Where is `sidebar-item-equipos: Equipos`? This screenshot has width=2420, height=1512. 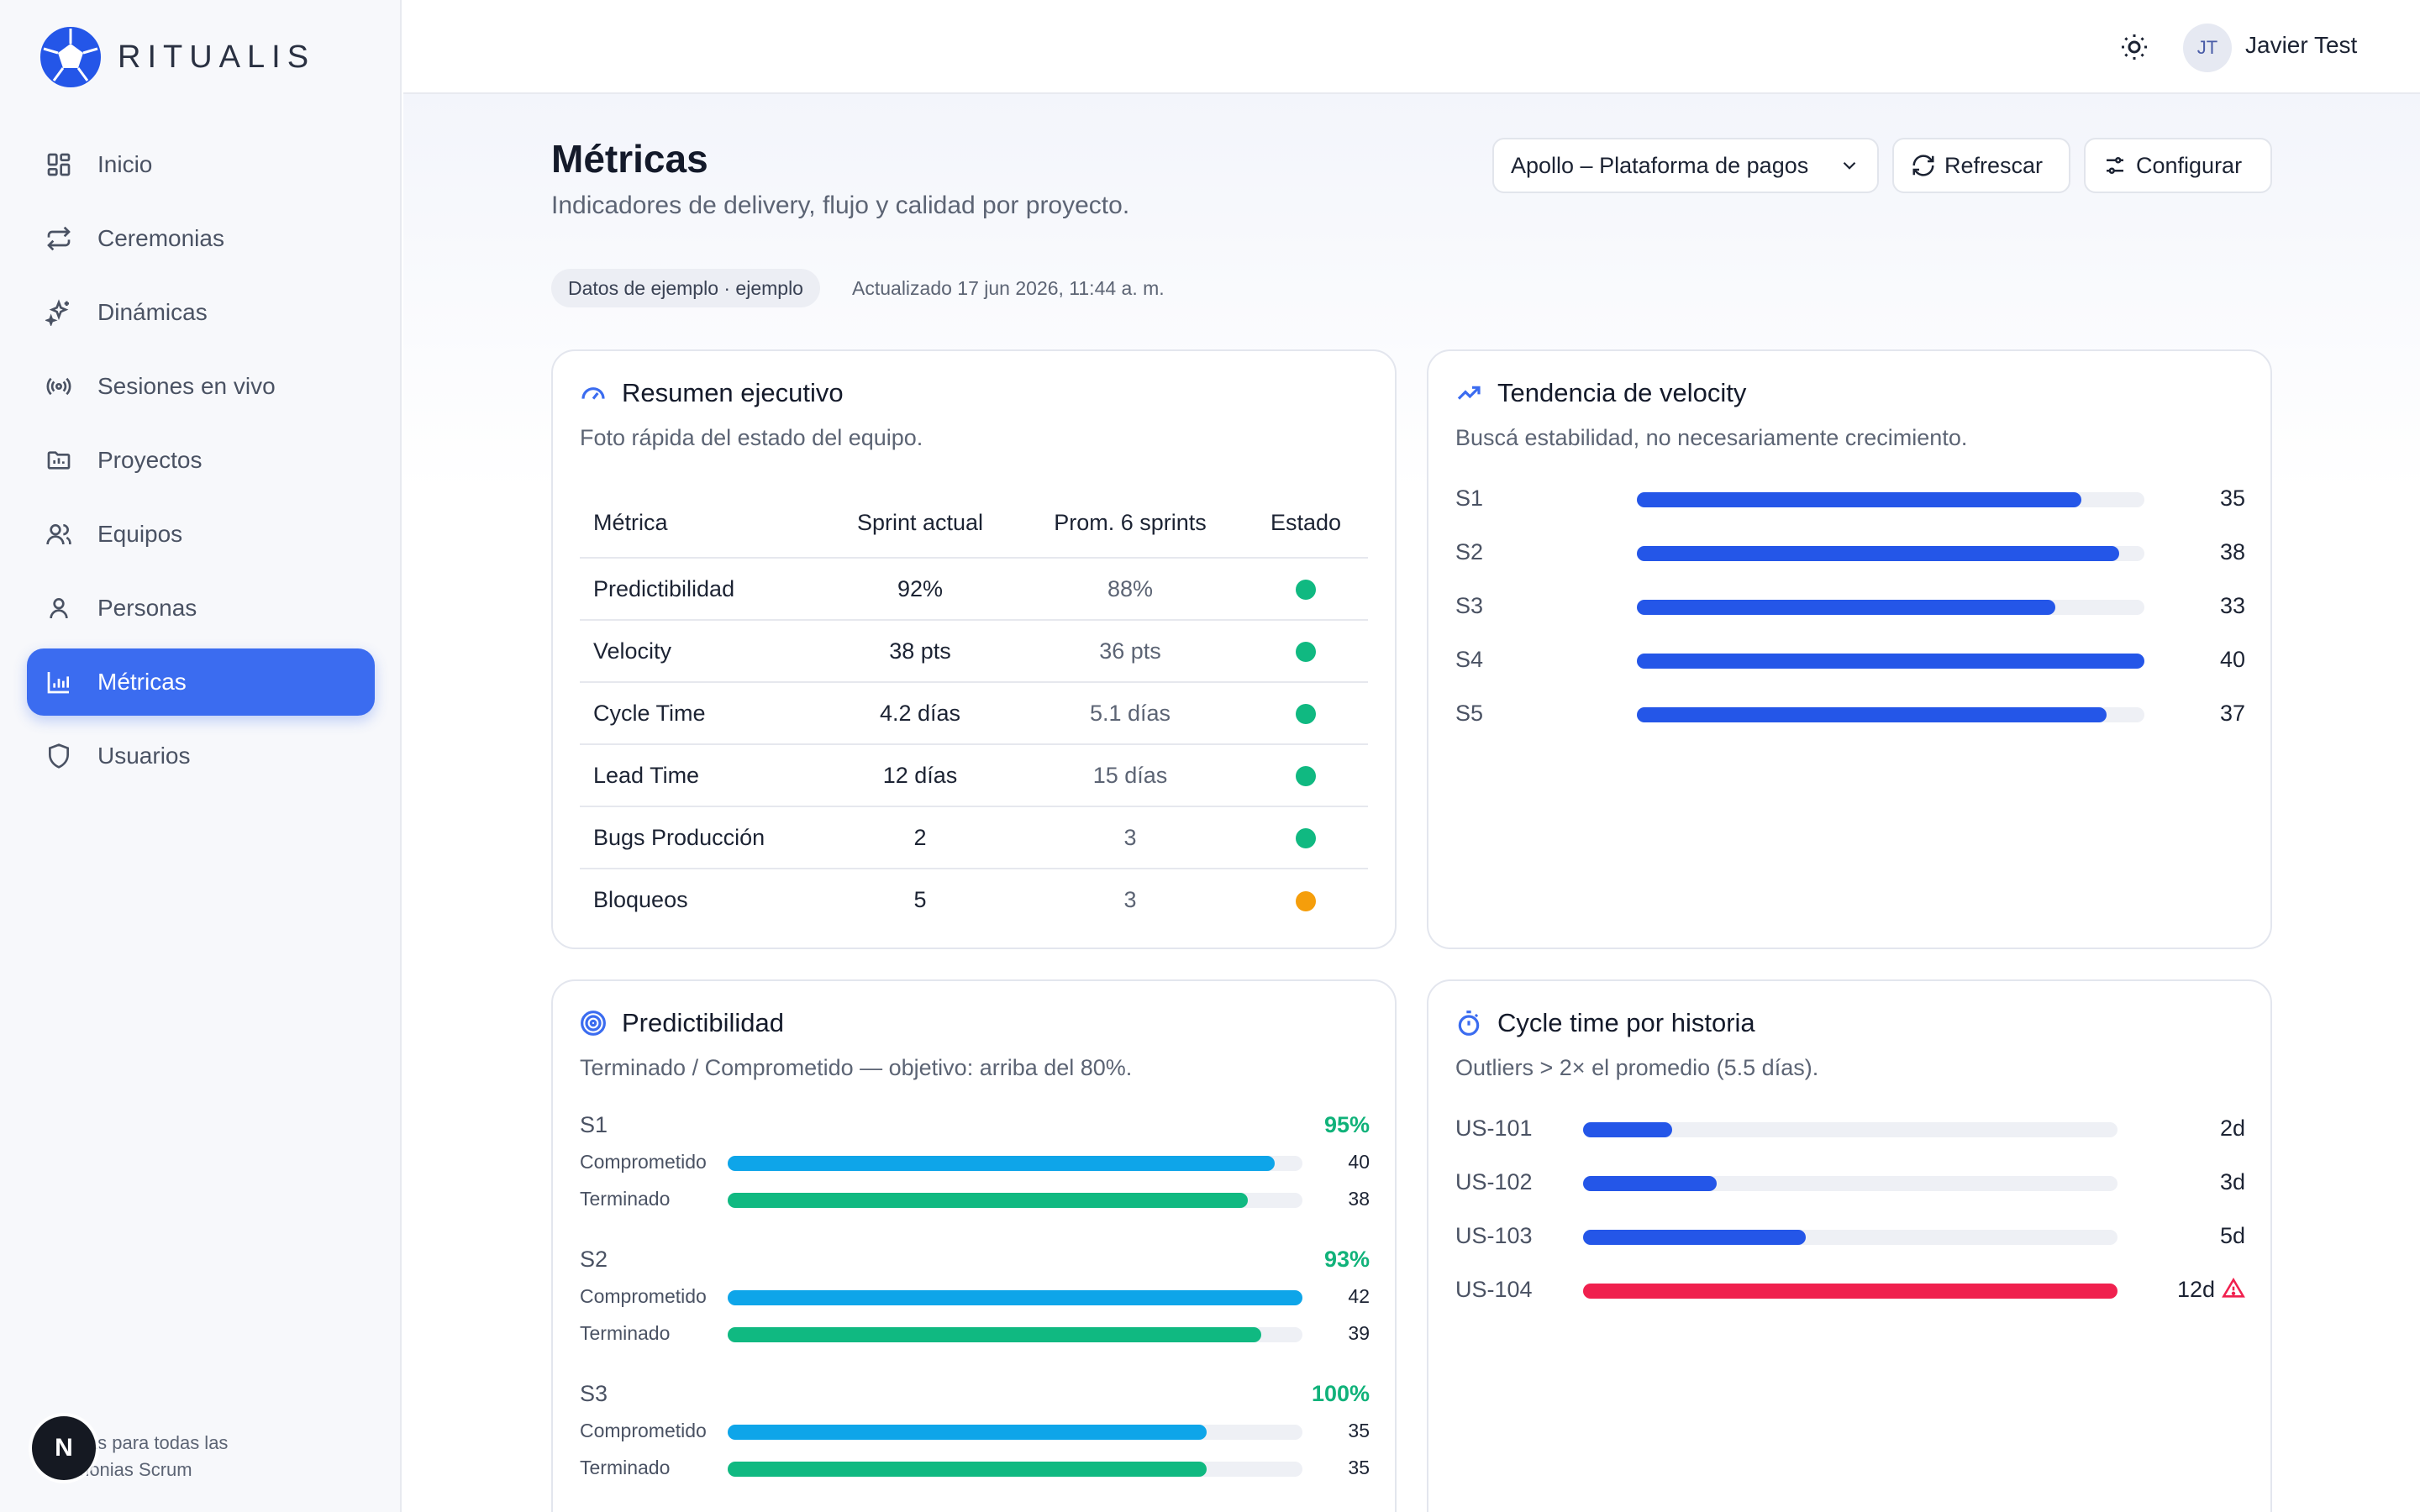
sidebar-item-equipos: Equipos is located at coordinates (201, 534).